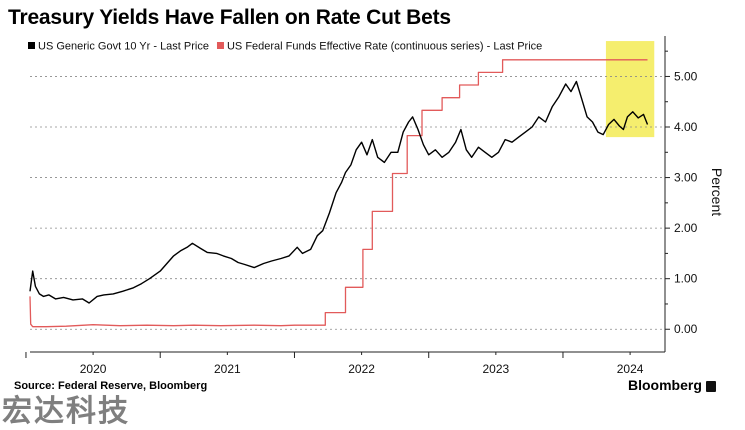  What do you see at coordinates (686, 127) in the screenshot?
I see `y-tick-label: 4.00` at bounding box center [686, 127].